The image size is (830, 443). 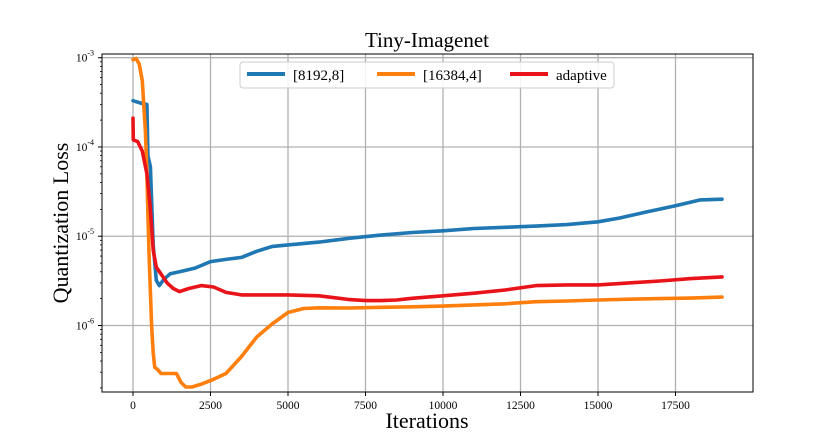 I want to click on y-axis-label: Quantization Loss, so click(x=60, y=223).